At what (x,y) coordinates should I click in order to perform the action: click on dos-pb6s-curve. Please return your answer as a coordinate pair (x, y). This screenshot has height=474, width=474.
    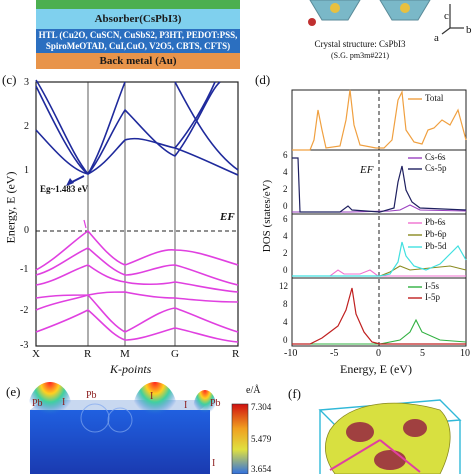
    Looking at the image, I should click on (379, 273).